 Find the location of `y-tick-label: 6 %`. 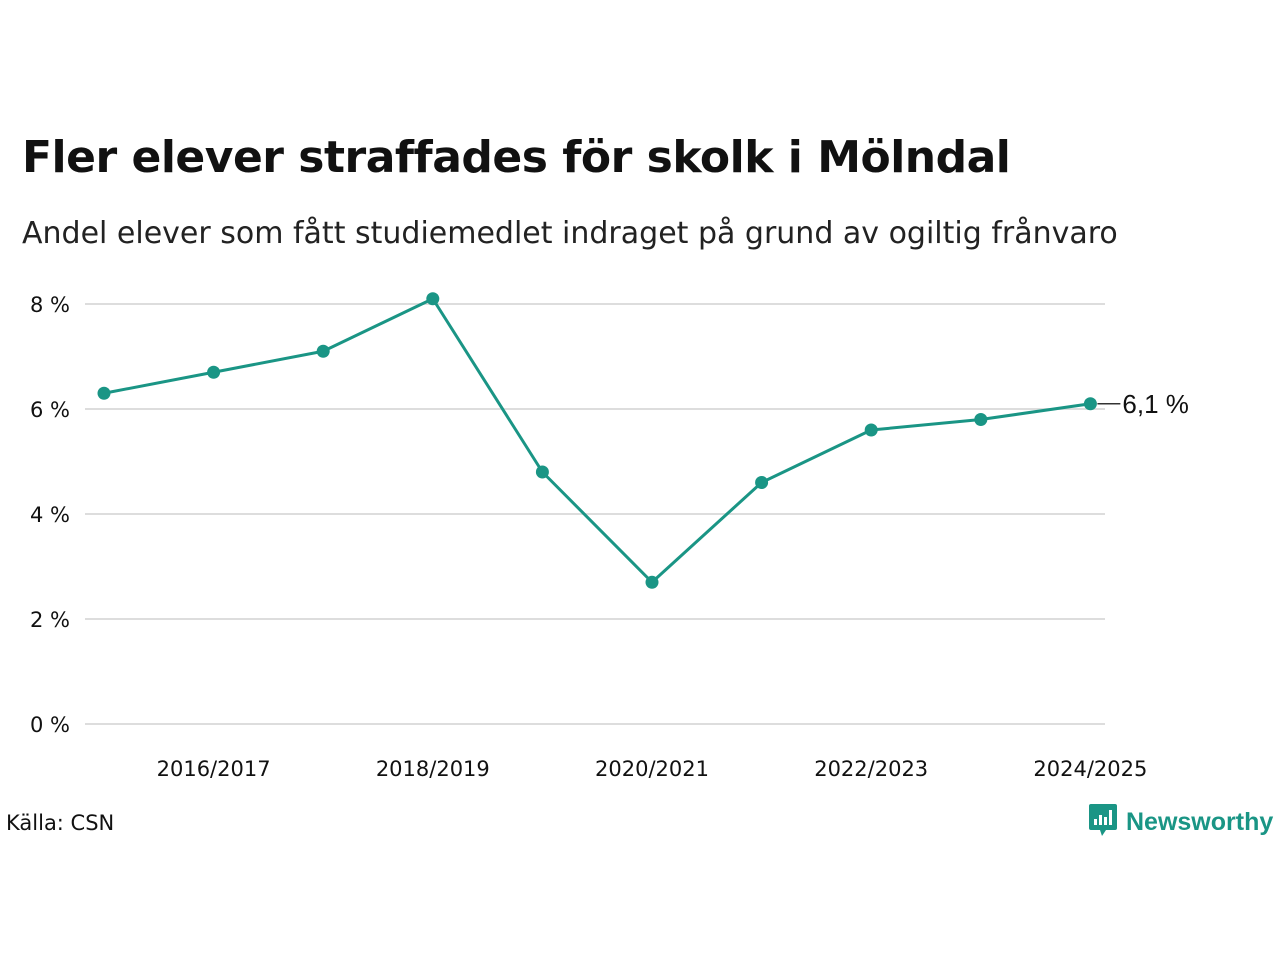

y-tick-label: 6 % is located at coordinates (50, 410).